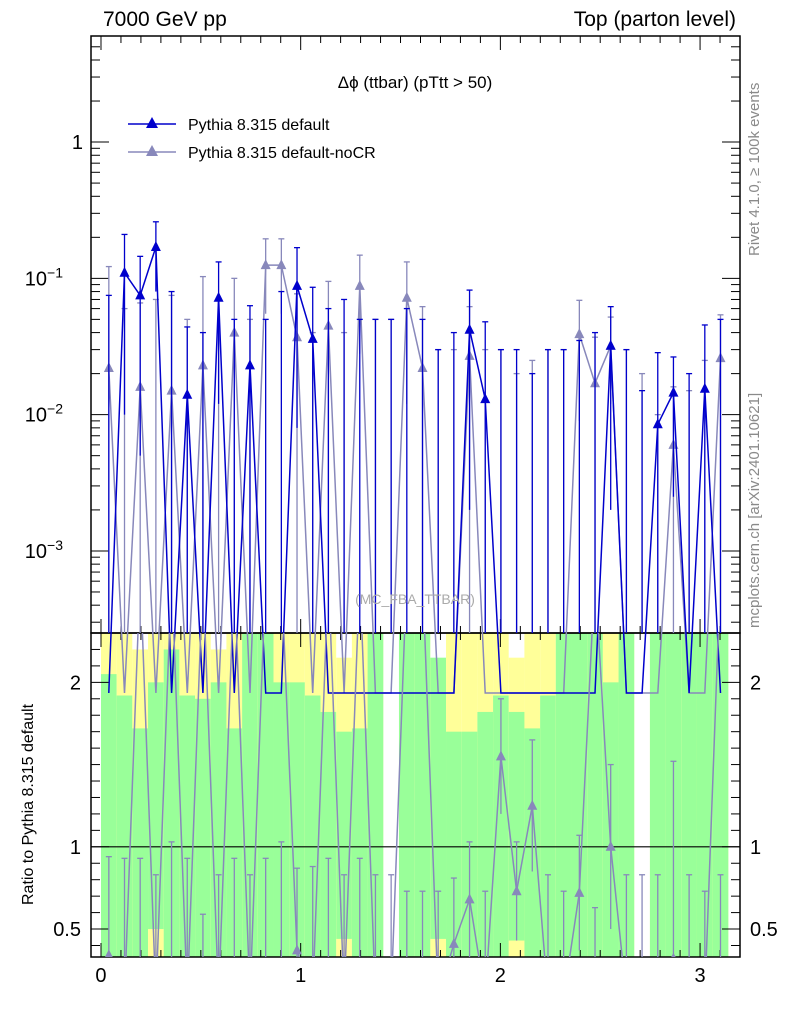 Image resolution: width=786 pixels, height=1024 pixels. Describe the element at coordinates (415, 599) in the screenshot. I see `watermark: (MC_FBA_TTBAR)` at that location.